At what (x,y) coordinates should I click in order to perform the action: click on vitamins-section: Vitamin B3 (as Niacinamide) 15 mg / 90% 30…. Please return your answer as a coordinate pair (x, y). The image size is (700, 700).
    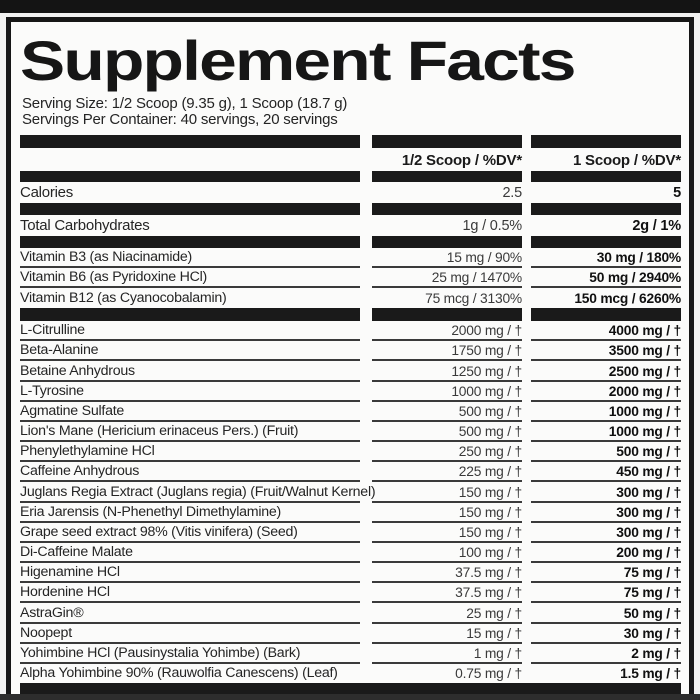
    Looking at the image, I should click on (350, 278).